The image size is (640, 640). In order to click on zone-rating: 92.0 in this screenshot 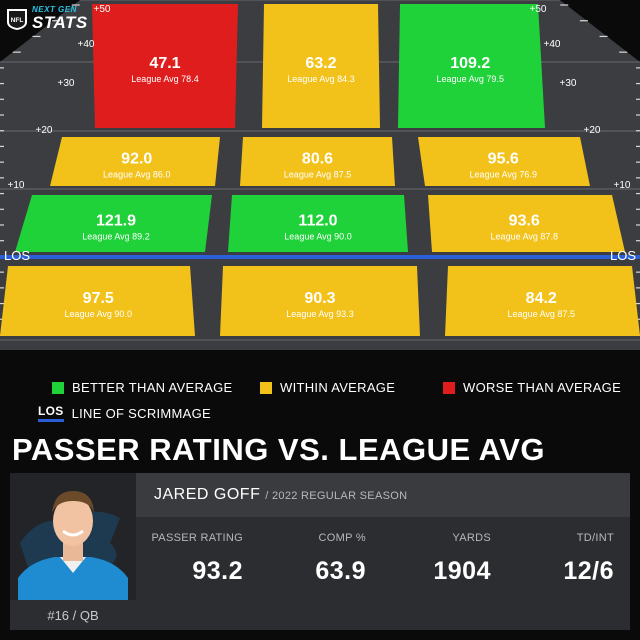, I will do `click(136, 159)`.